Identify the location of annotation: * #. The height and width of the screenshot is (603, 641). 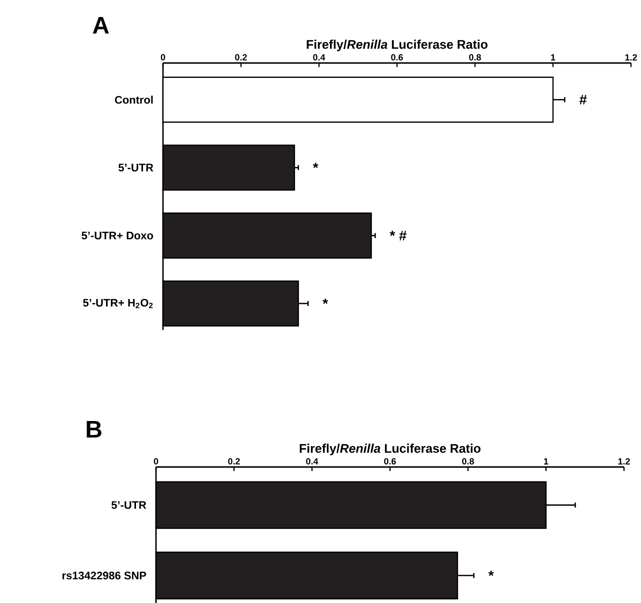
(398, 235).